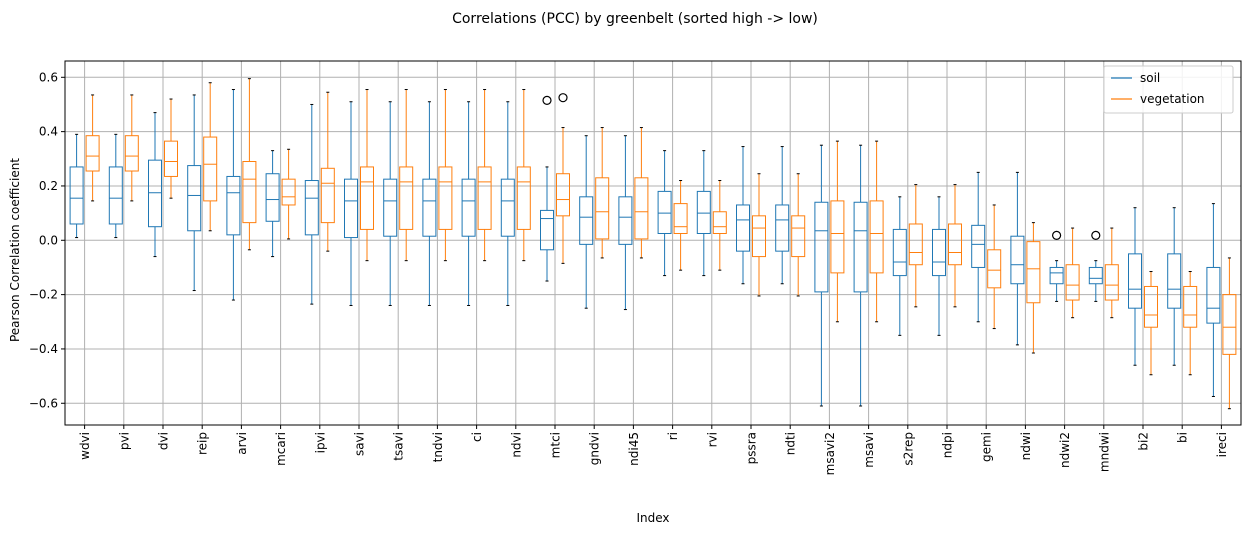  What do you see at coordinates (171, 148) in the screenshot?
I see `box-vegetation-dvi` at bounding box center [171, 148].